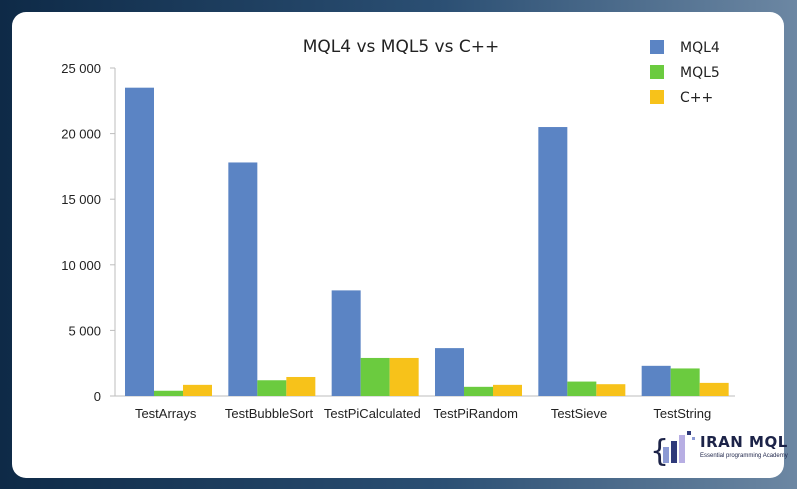 The height and width of the screenshot is (489, 797). What do you see at coordinates (475, 413) in the screenshot?
I see `category-label: TestPiRandom` at bounding box center [475, 413].